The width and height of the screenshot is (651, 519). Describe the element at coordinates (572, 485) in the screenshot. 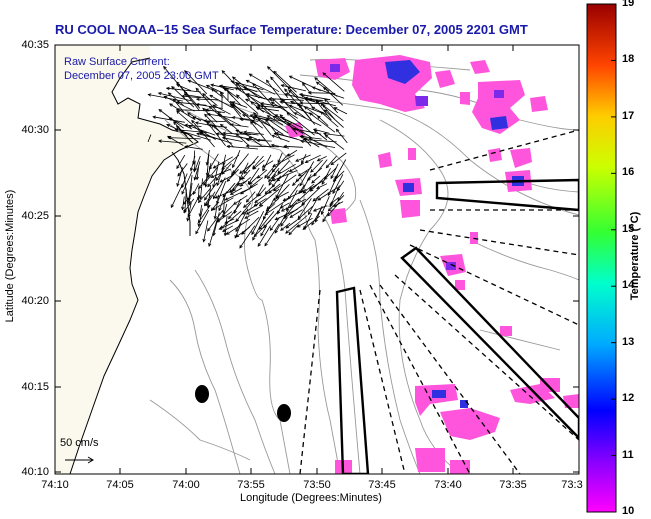

I see `x-tick-label: 73:3` at that location.